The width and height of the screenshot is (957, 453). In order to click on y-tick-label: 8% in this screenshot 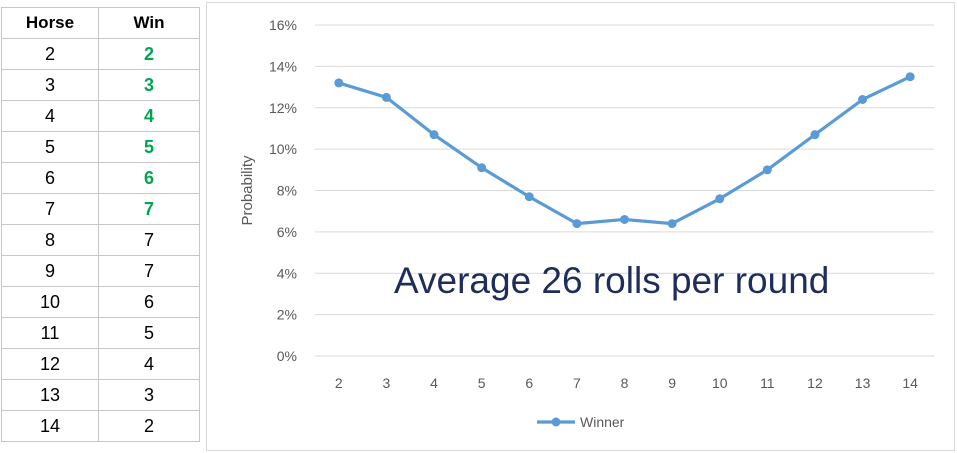, I will do `click(287, 191)`.